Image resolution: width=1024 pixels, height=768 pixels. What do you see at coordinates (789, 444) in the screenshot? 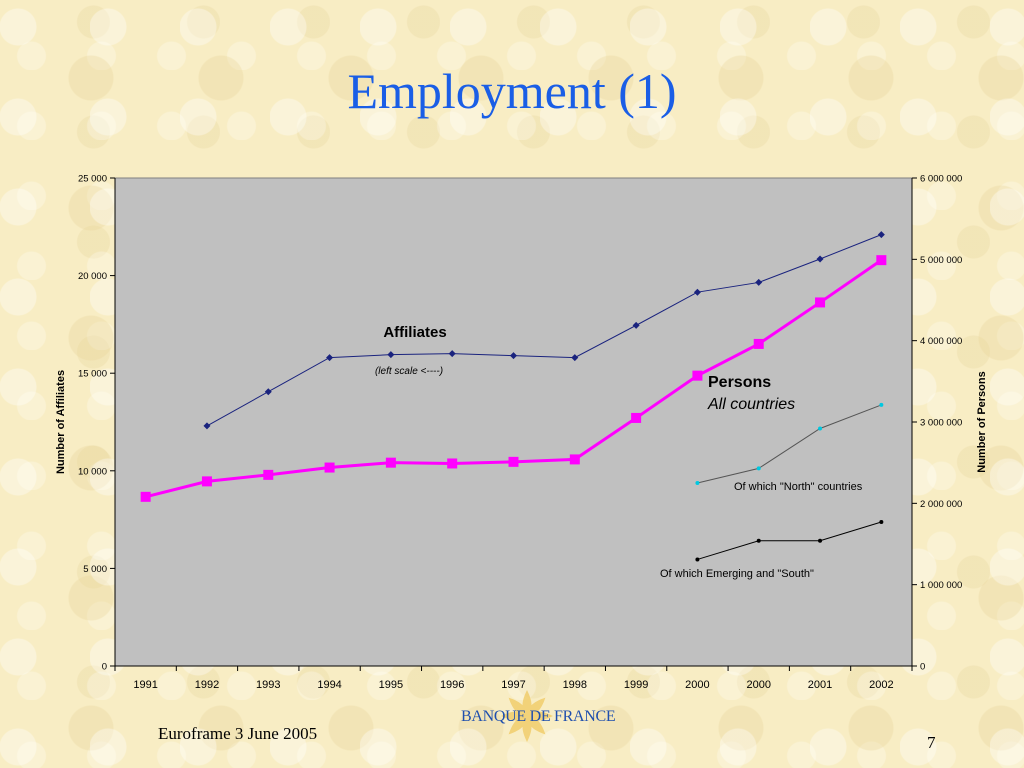
I see `series-line-of-which-north-countries` at bounding box center [789, 444].